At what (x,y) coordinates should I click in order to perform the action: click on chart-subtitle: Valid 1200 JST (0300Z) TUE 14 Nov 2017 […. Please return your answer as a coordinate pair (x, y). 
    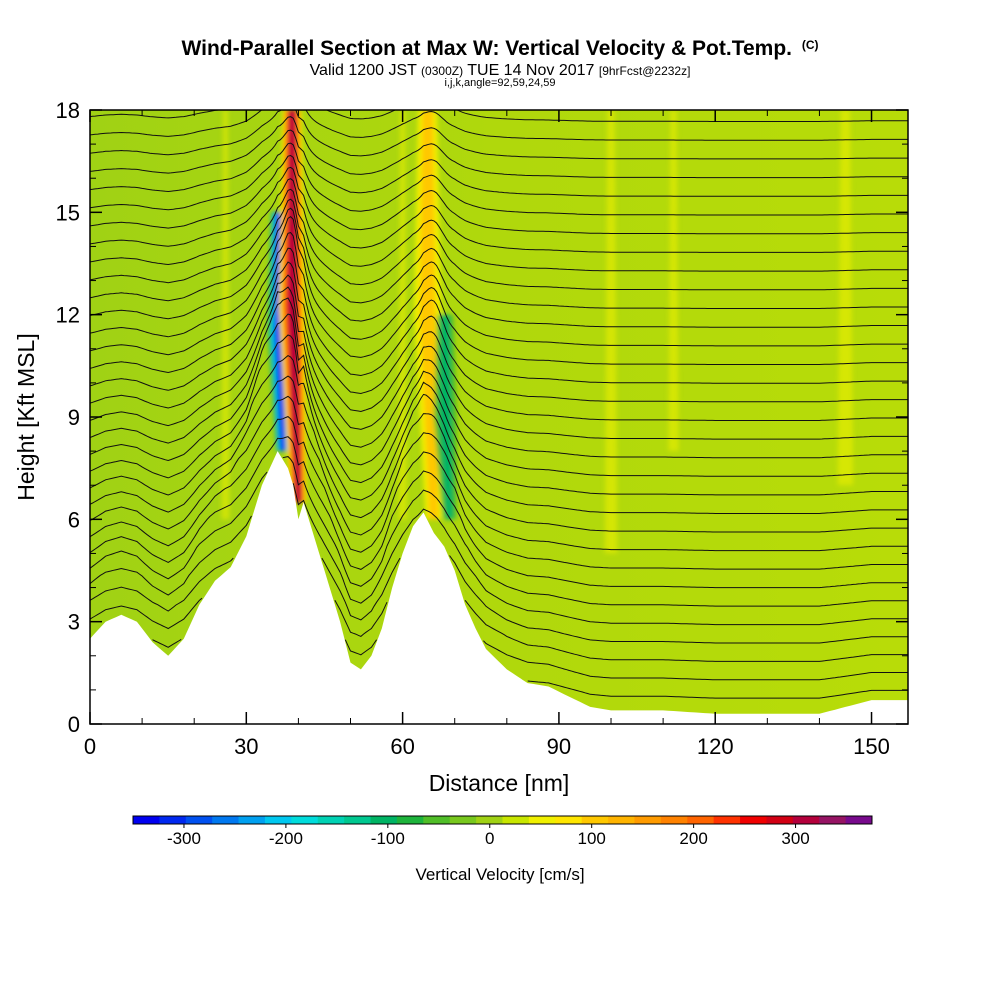
    Looking at the image, I should click on (500, 71).